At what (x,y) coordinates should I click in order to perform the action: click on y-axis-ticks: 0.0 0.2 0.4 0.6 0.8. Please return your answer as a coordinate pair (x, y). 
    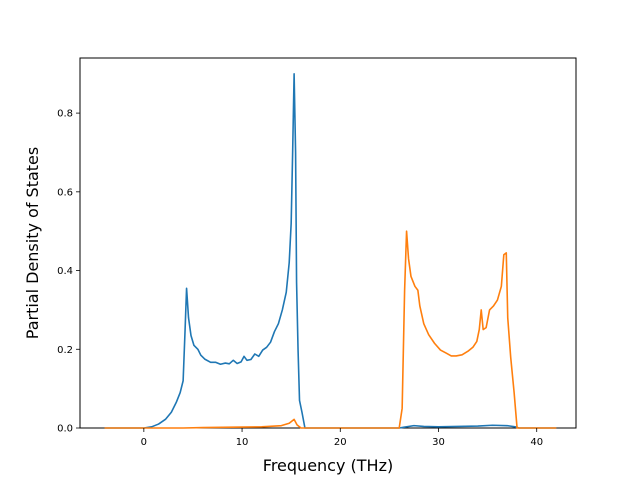
    Looking at the image, I should click on (68, 272).